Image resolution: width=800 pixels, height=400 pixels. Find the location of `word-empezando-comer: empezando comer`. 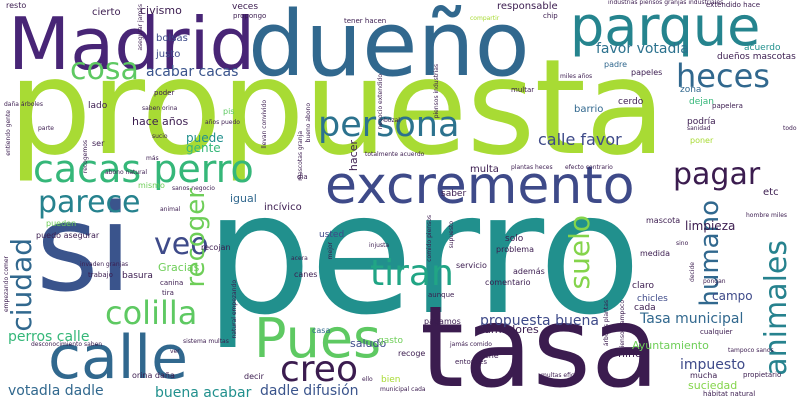

word-empezando-comer: empezando comer is located at coordinates (6, 284).